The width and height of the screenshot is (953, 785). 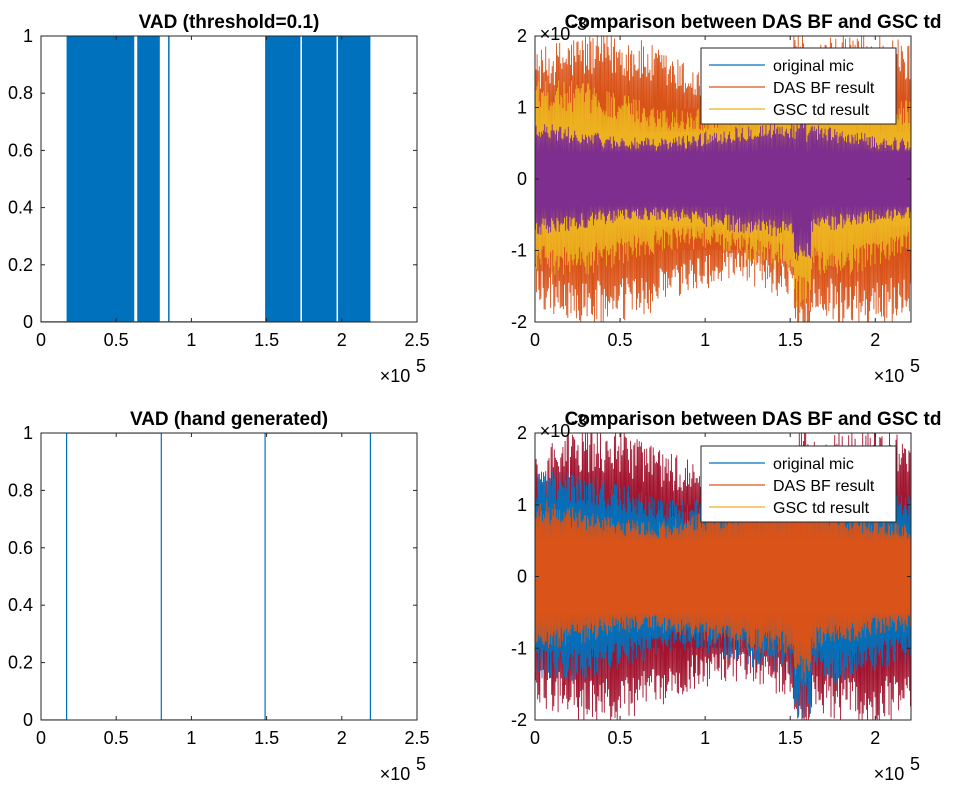 I want to click on vad-hand-line, so click(x=206, y=576).